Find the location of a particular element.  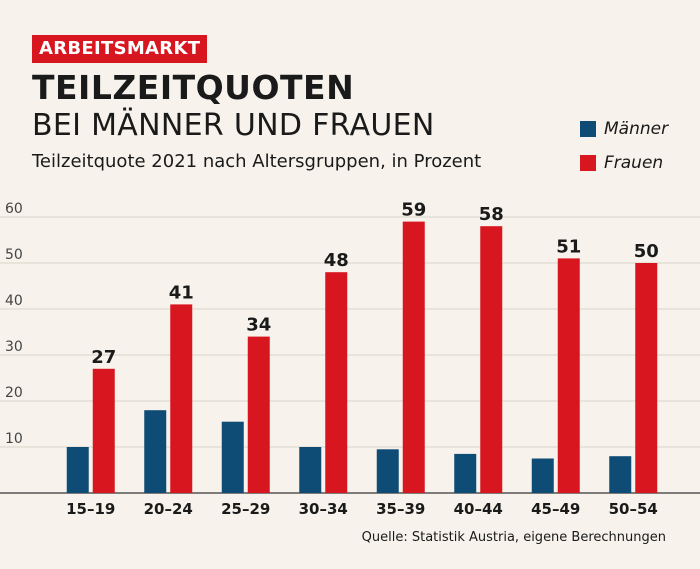

data-label-women: 50 is located at coordinates (646, 251).